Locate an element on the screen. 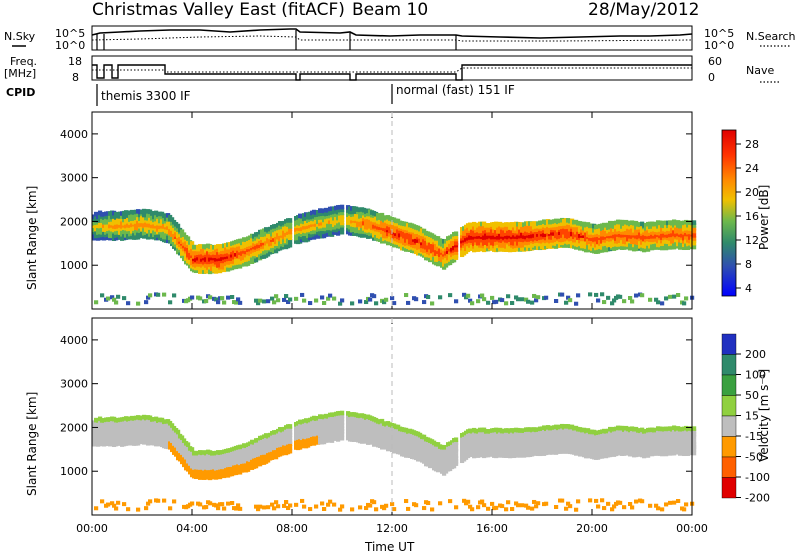 This screenshot has height=558, width=800. cpid-label: CPID is located at coordinates (20, 92).